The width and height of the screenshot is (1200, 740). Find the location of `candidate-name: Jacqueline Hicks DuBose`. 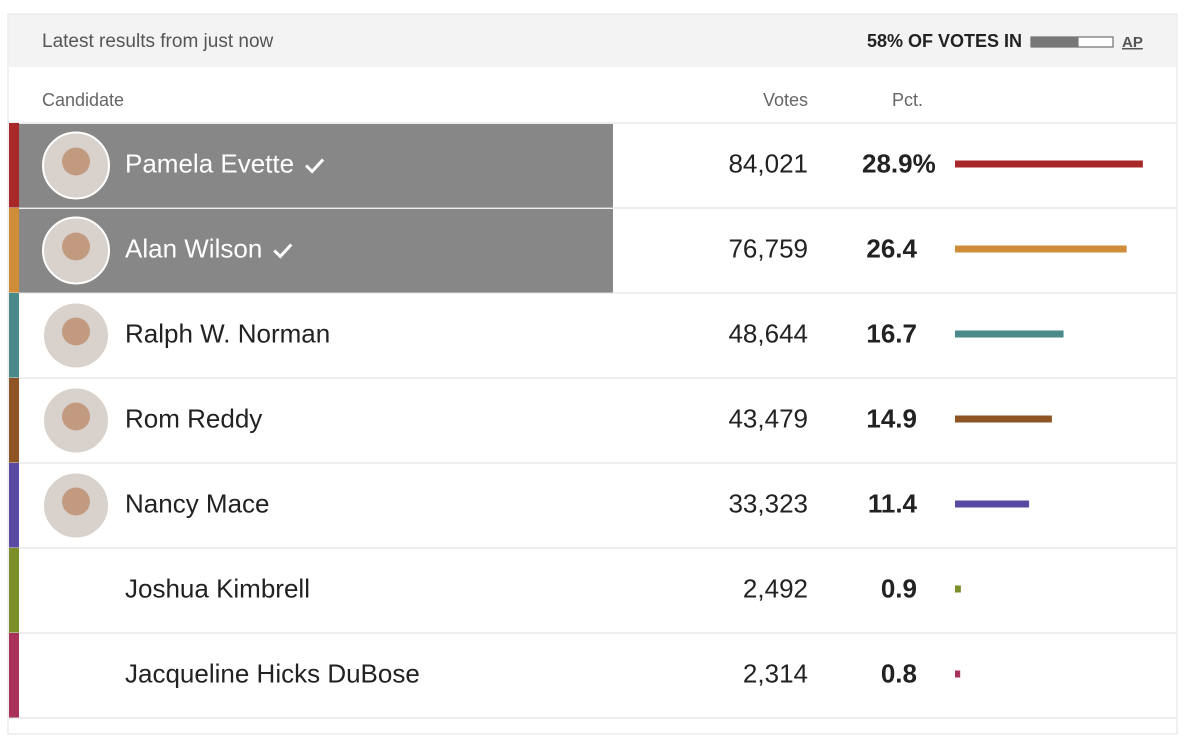

candidate-name: Jacqueline Hicks DuBose is located at coordinates (272, 673).